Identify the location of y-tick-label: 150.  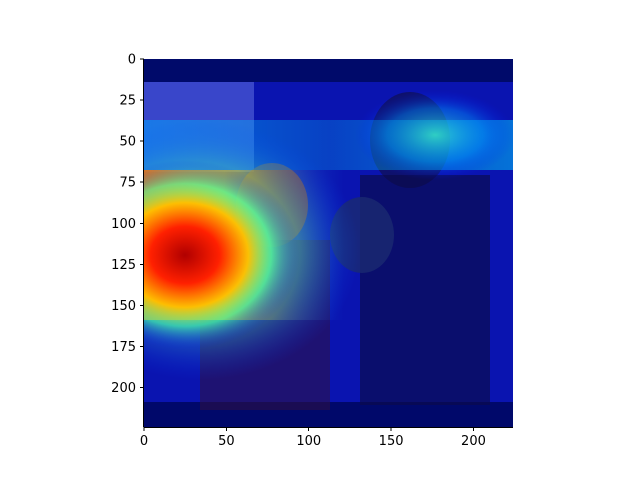
(123, 306).